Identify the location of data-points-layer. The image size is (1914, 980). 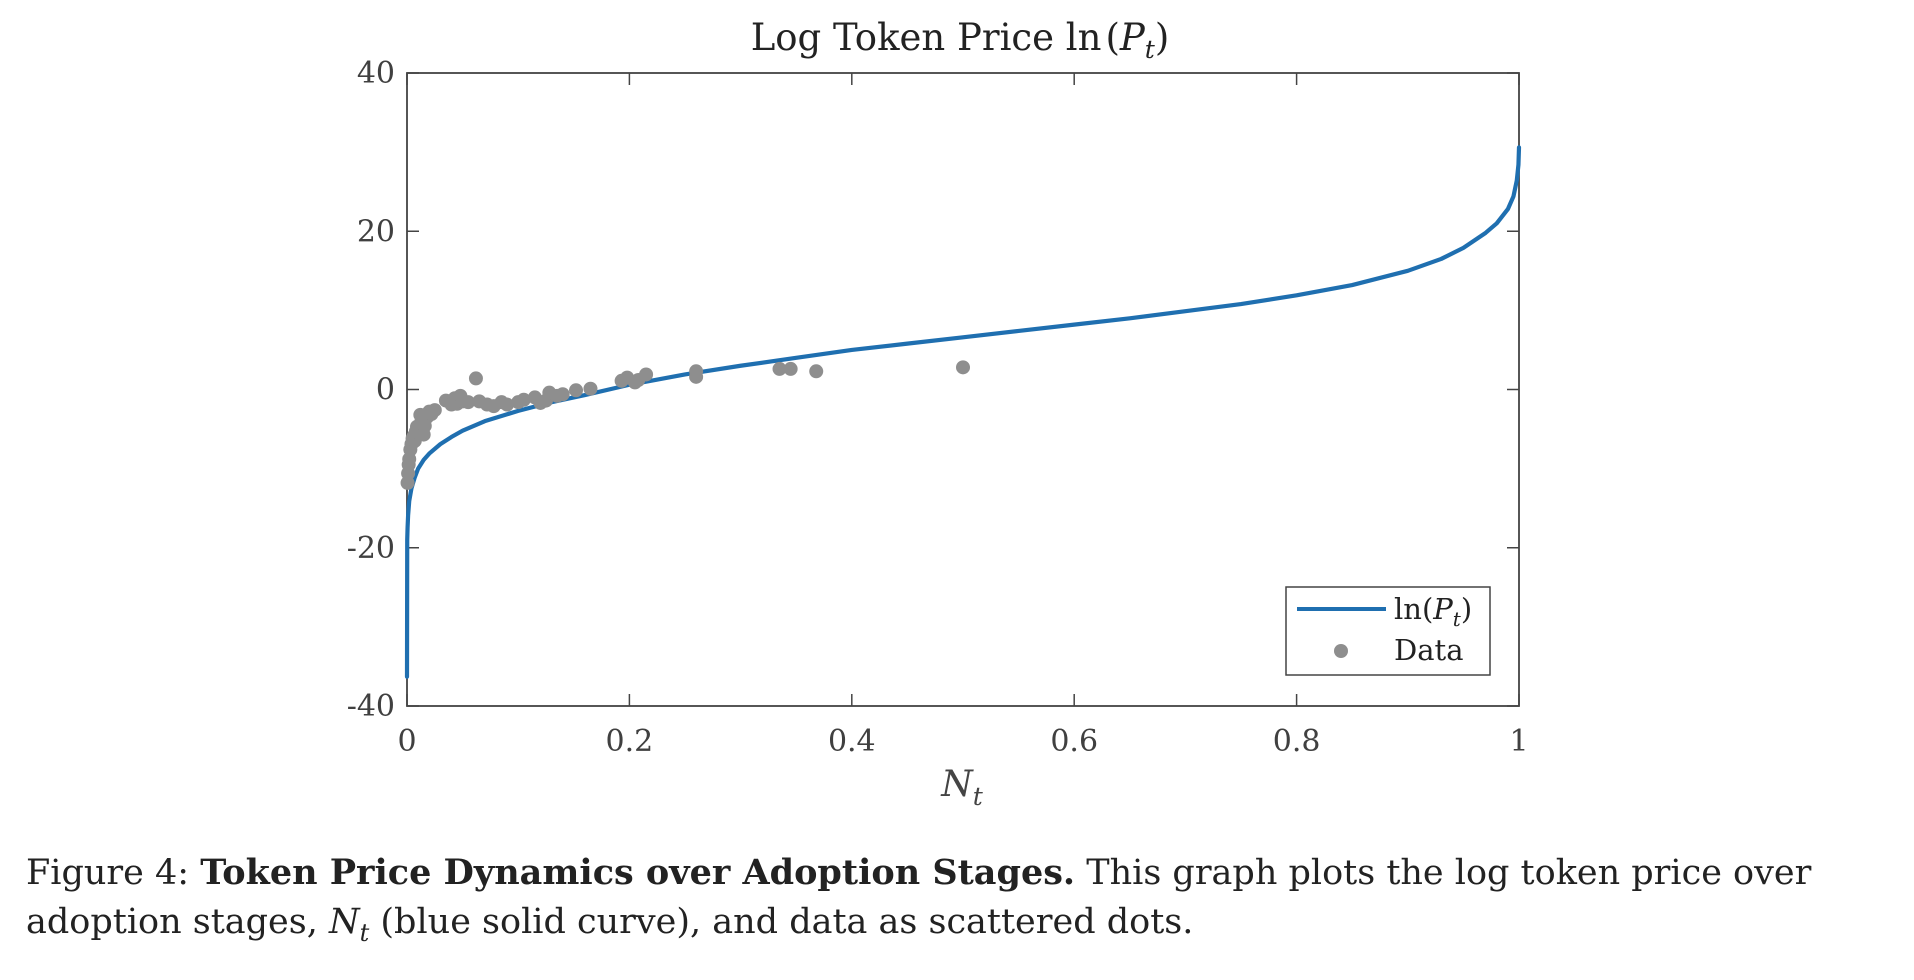
(685, 425).